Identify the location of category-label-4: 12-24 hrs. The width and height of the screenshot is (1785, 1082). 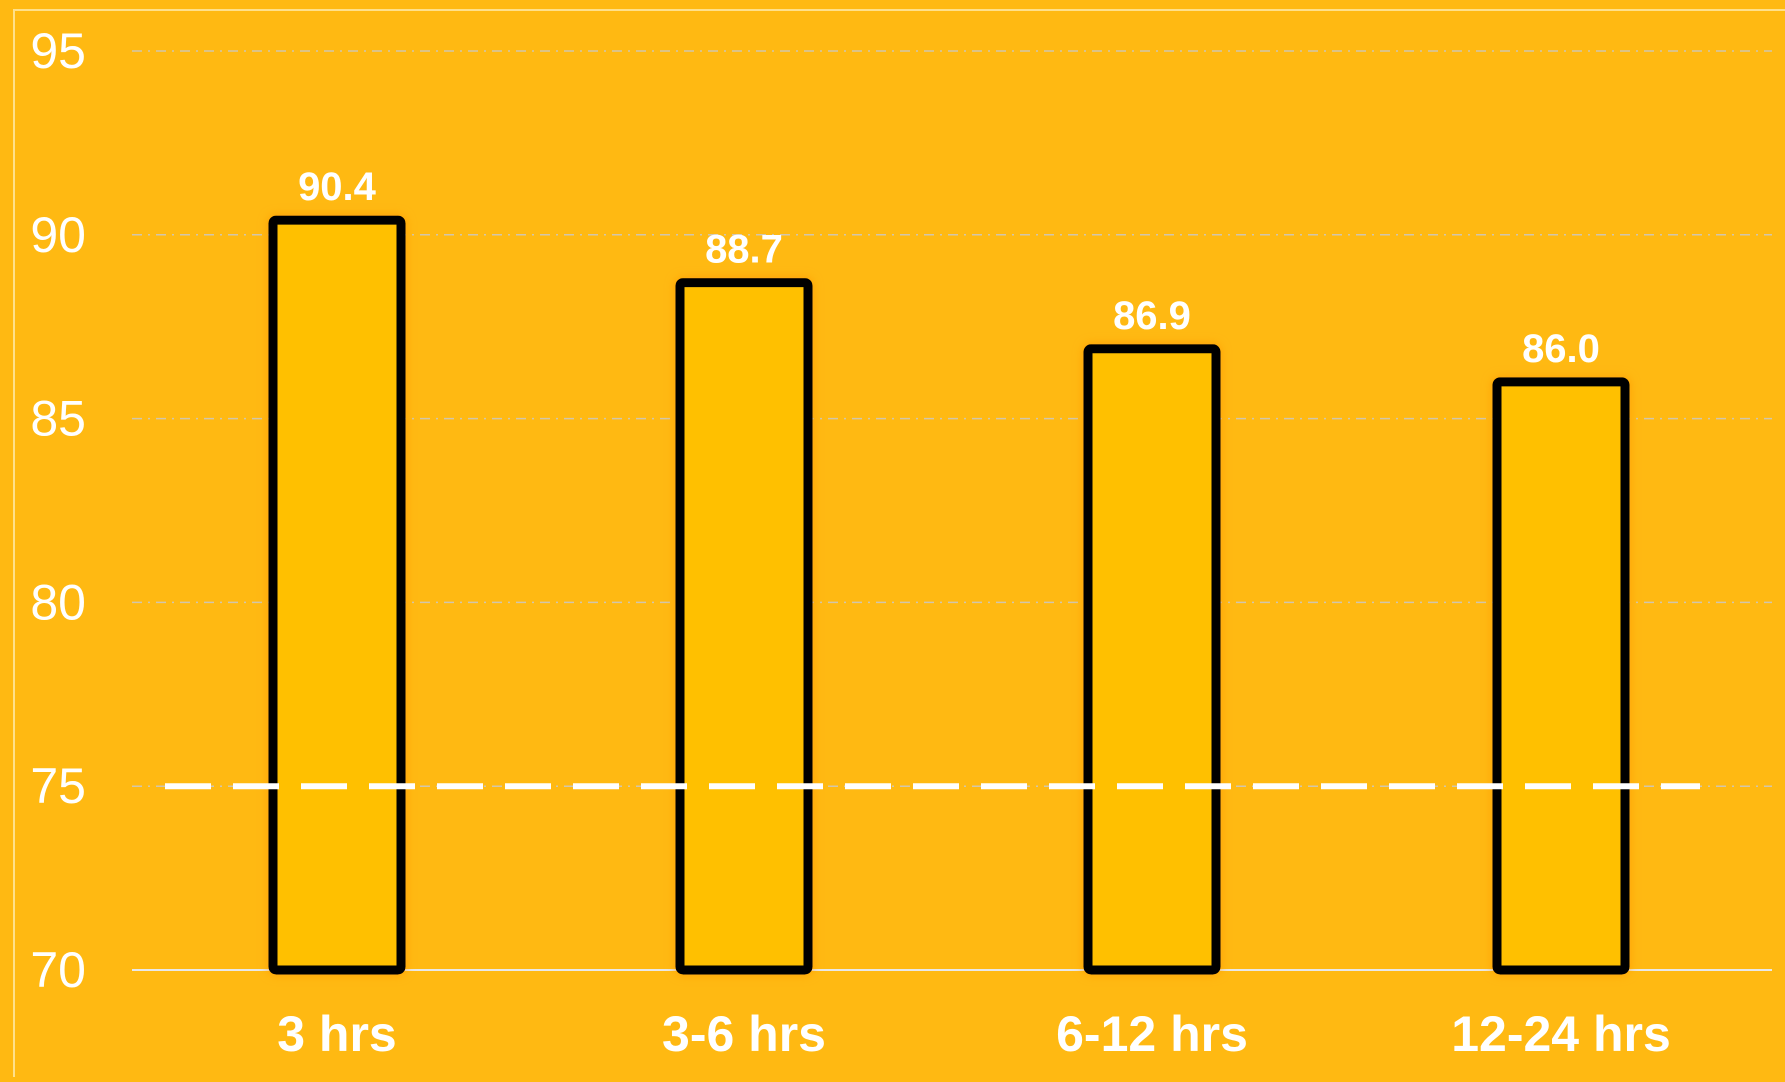
(1561, 1034).